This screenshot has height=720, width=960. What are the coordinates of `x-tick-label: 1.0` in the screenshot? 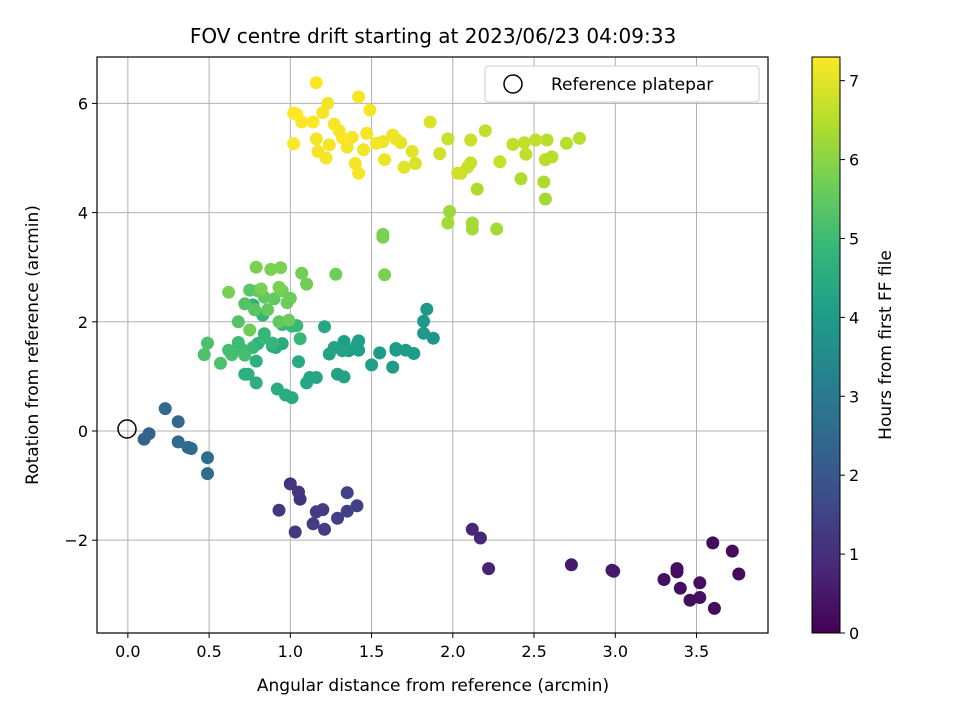 It's located at (290, 651).